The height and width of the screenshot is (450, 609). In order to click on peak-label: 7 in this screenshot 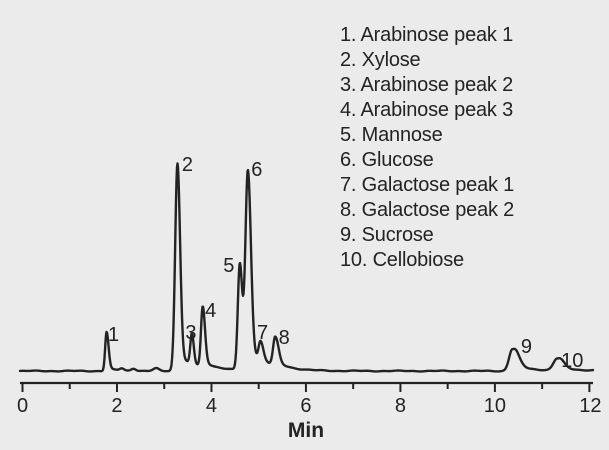, I will do `click(262, 333)`.